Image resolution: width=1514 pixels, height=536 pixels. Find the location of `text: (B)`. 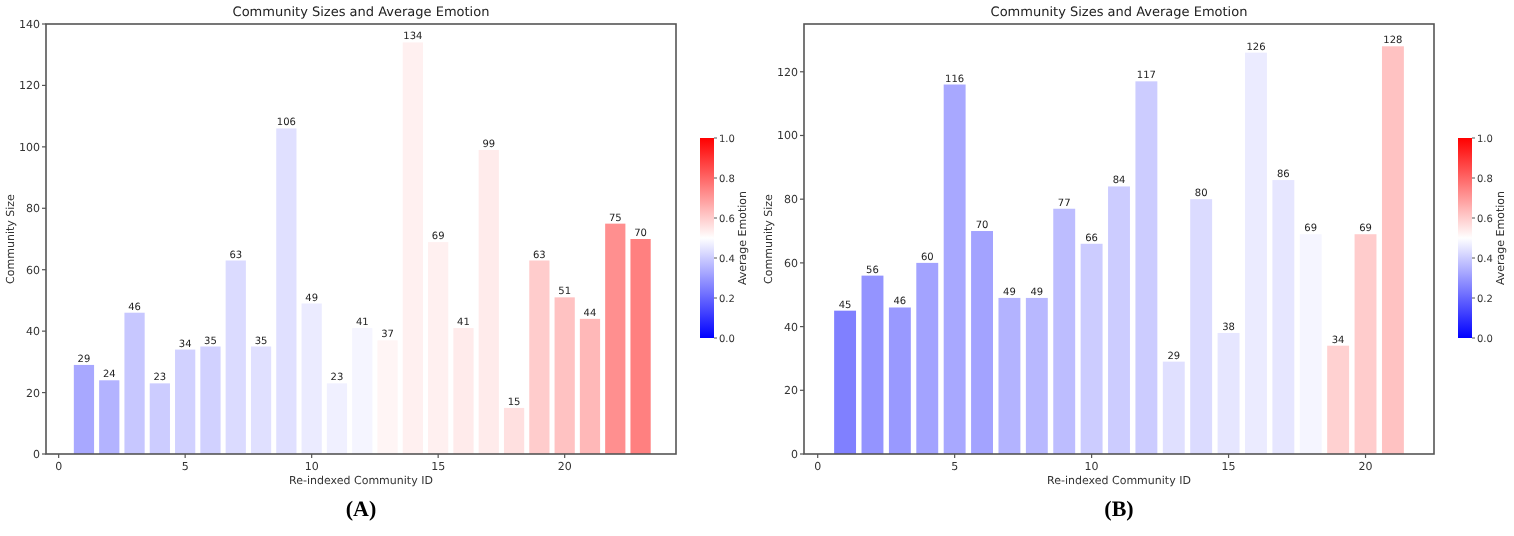

text: (B) is located at coordinates (1119, 510).